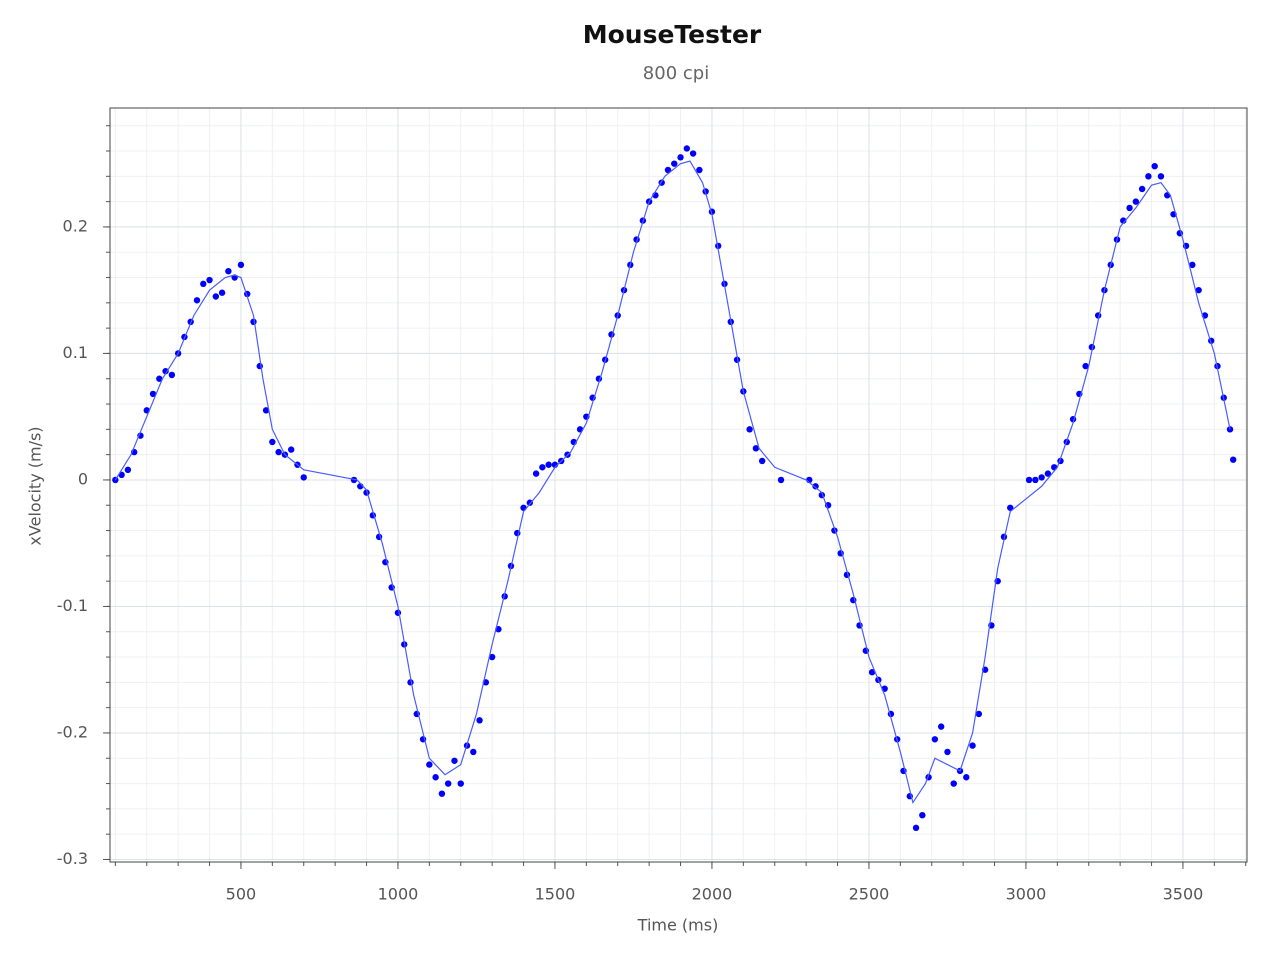 Image resolution: width=1280 pixels, height=960 pixels. What do you see at coordinates (72, 858) in the screenshot?
I see `y-tick-label: -0.3` at bounding box center [72, 858].